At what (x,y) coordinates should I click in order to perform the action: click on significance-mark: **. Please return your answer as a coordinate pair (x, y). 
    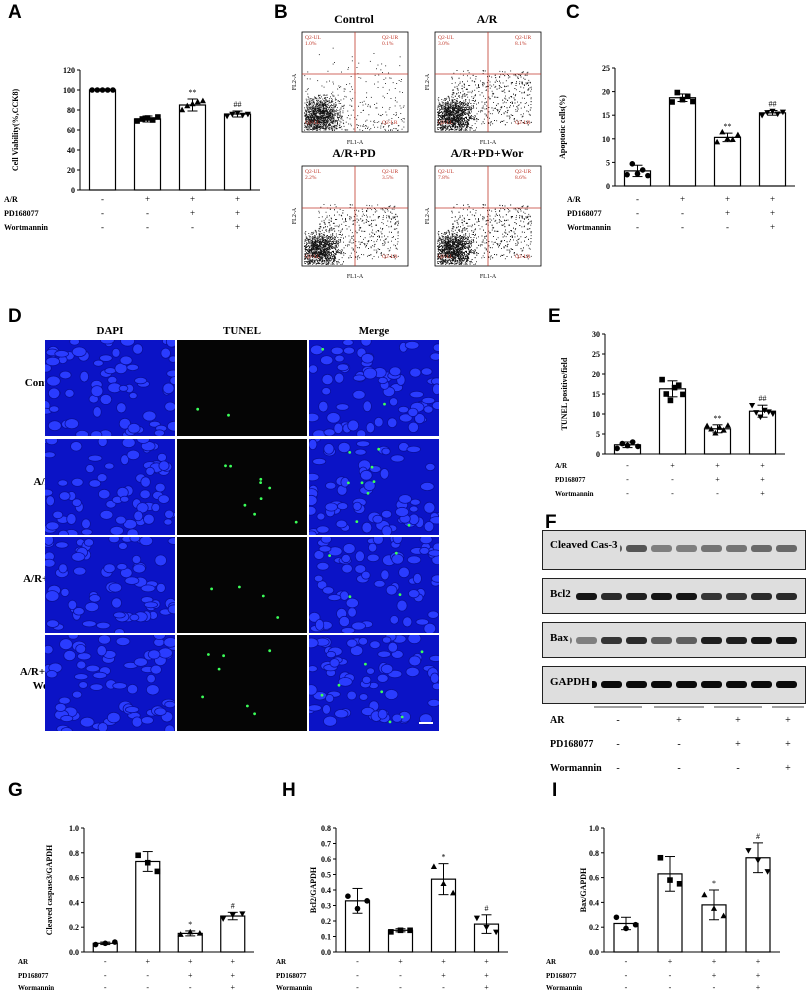
    Looking at the image, I should click on (718, 418).